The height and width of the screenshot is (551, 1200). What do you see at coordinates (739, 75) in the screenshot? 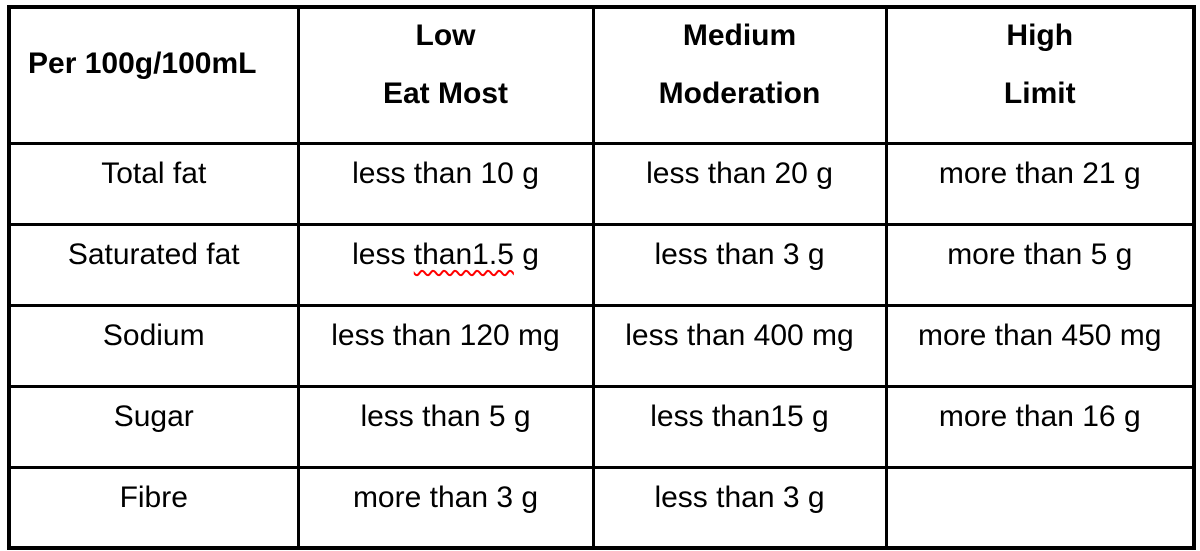
I see `header-medium: Medium Moderation` at bounding box center [739, 75].